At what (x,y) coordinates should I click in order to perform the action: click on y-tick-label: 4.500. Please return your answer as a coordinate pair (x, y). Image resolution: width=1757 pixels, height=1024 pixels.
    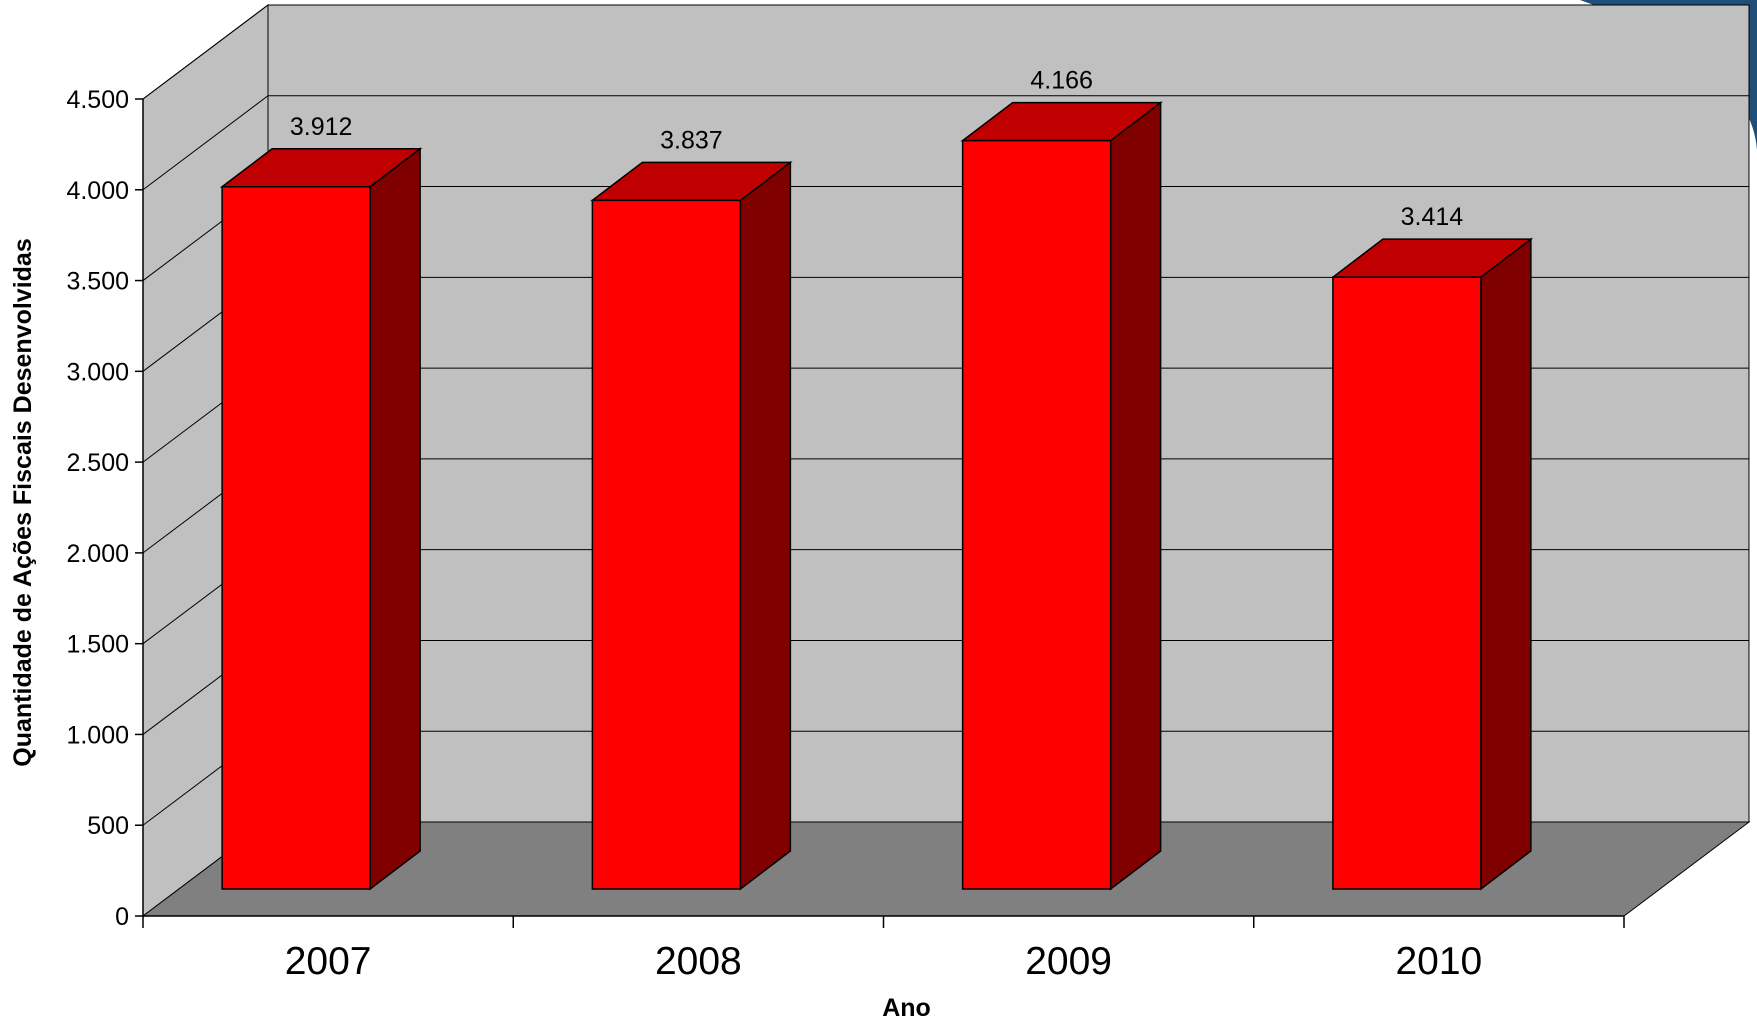
    Looking at the image, I should click on (97, 100).